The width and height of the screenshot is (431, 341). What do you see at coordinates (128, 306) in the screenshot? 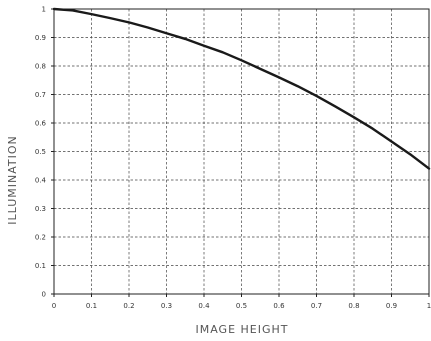
I see `x-tick-label: 0.2` at bounding box center [128, 306].